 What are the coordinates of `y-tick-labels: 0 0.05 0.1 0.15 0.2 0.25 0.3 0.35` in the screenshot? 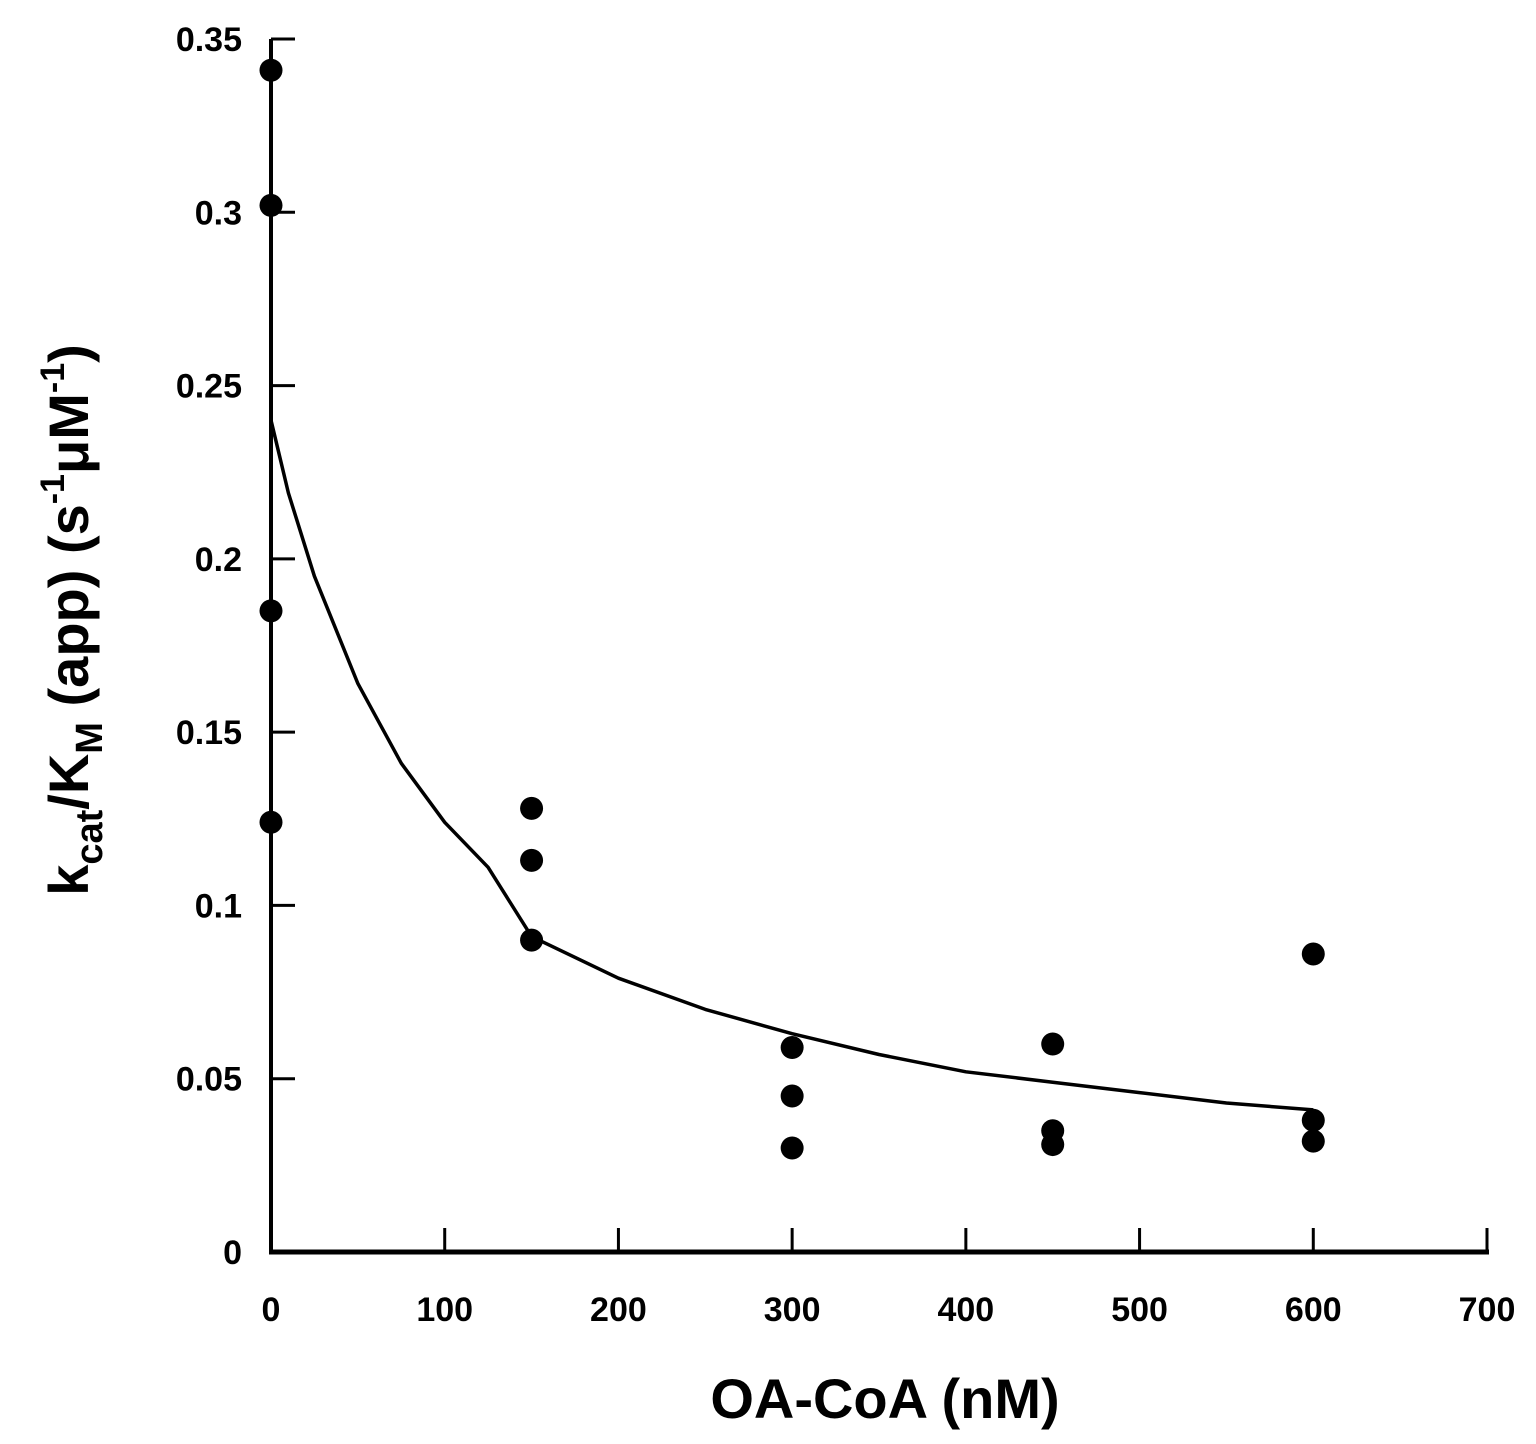 It's located at (209, 646).